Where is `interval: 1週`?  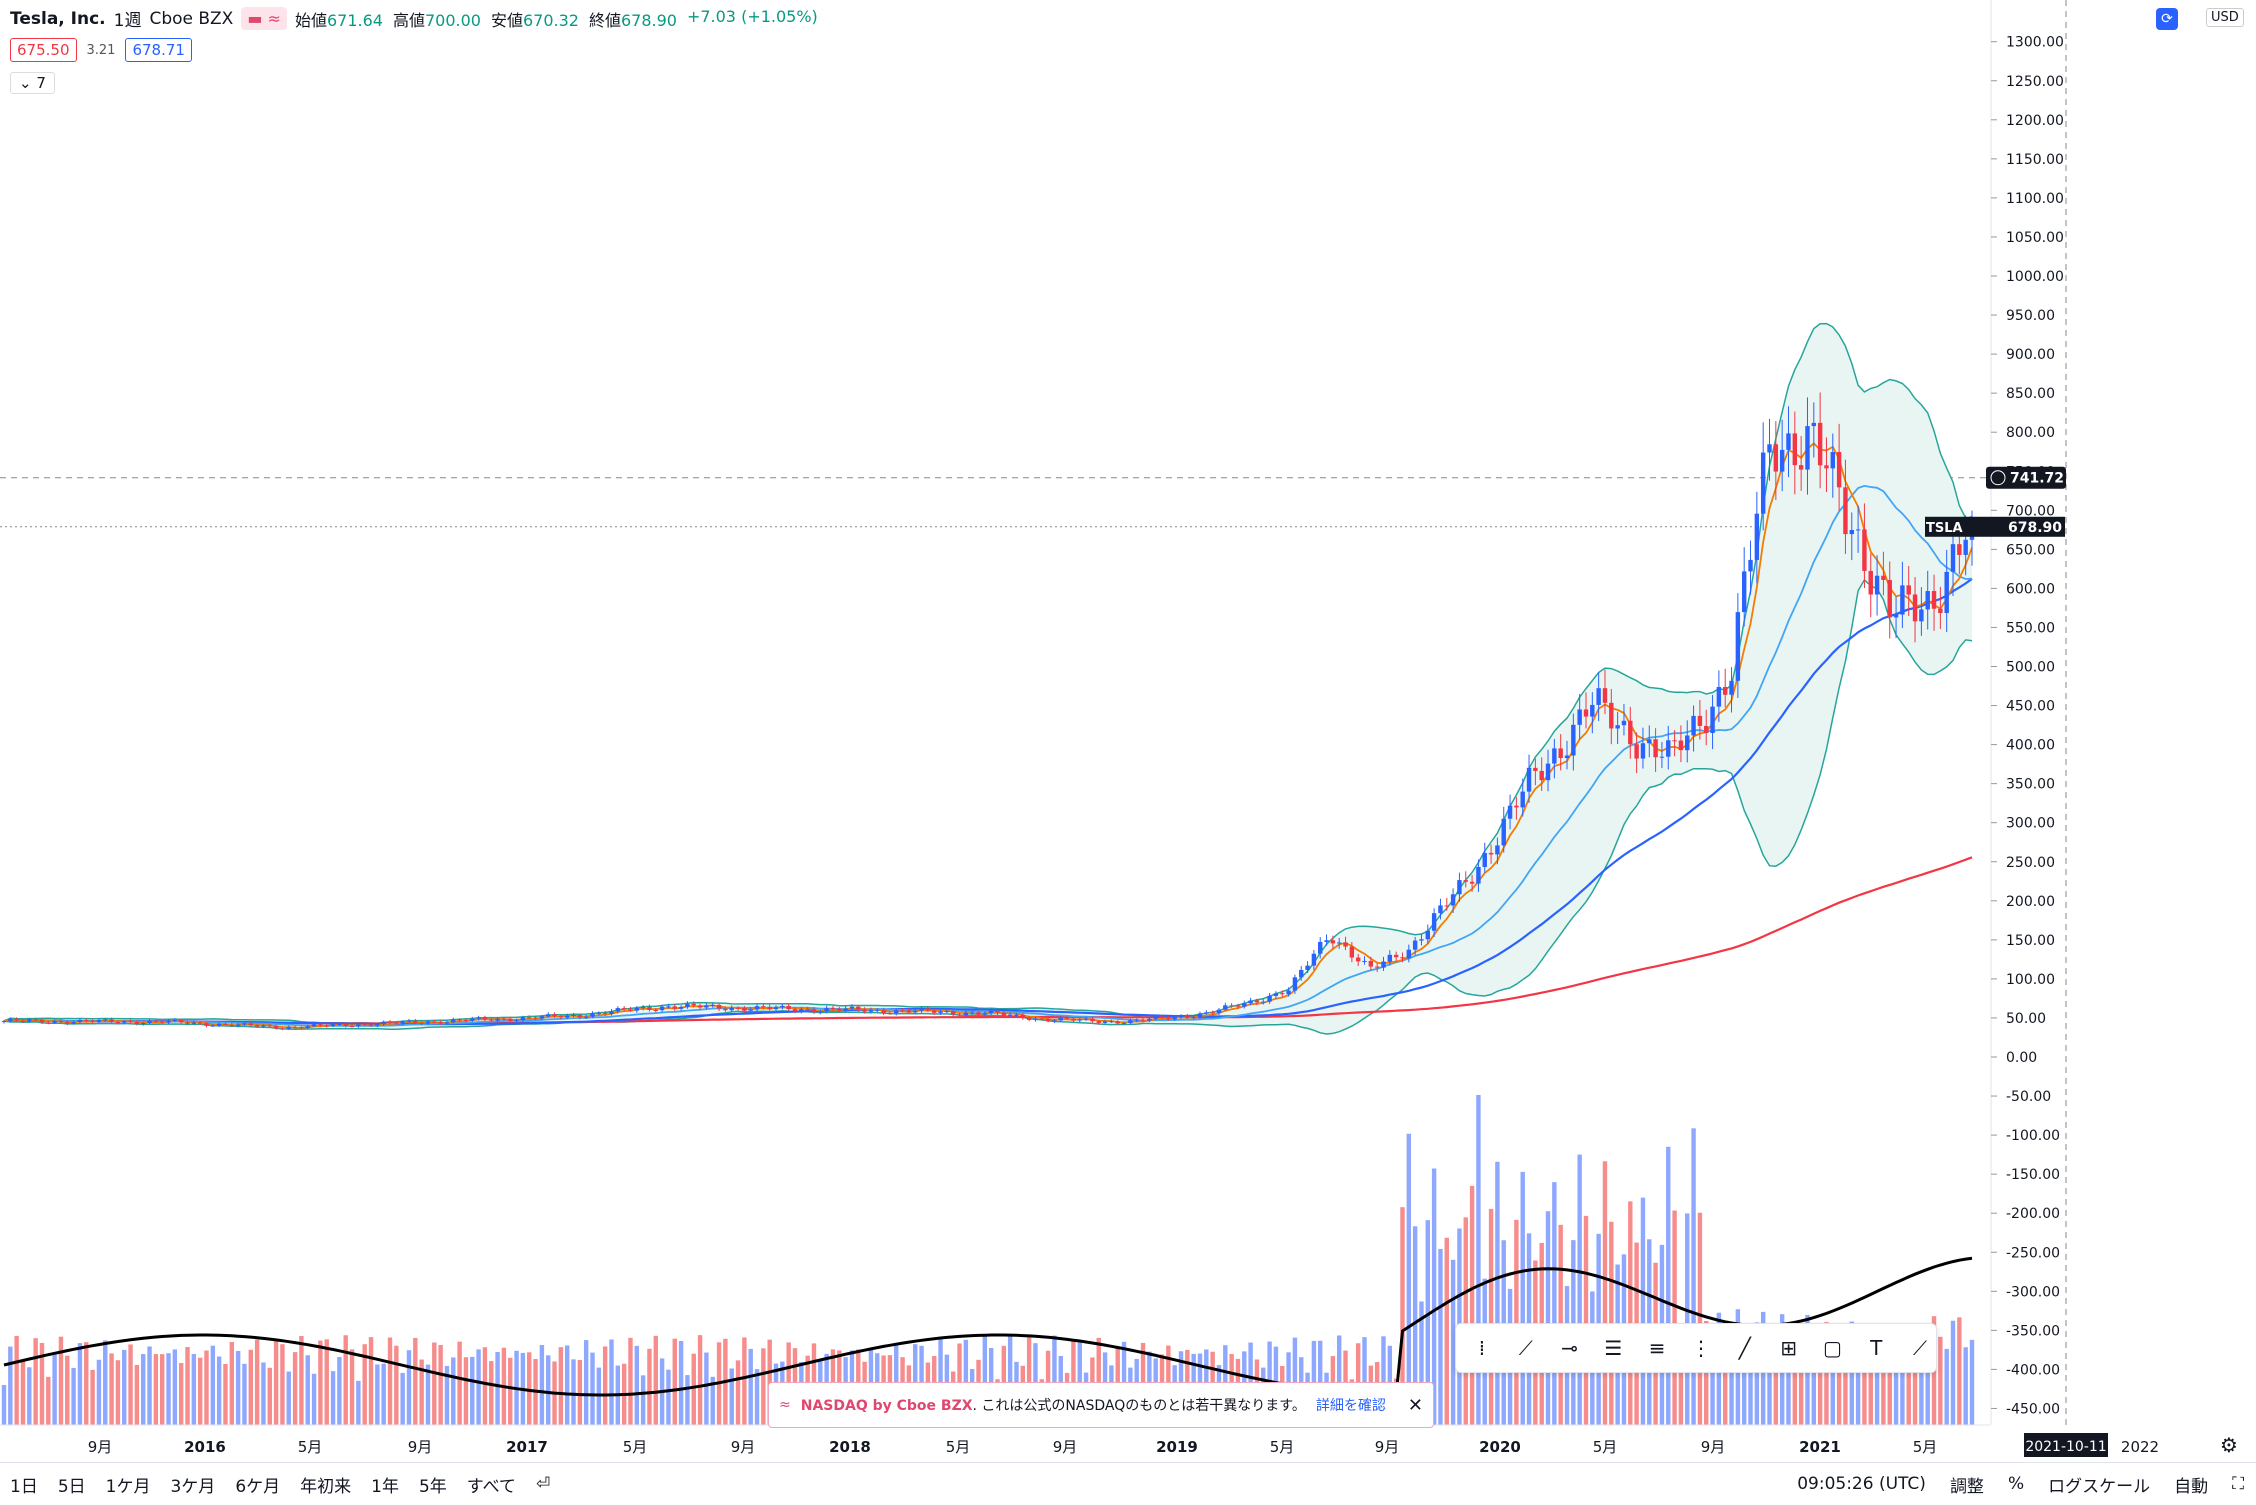
interval: 1週 is located at coordinates (127, 21).